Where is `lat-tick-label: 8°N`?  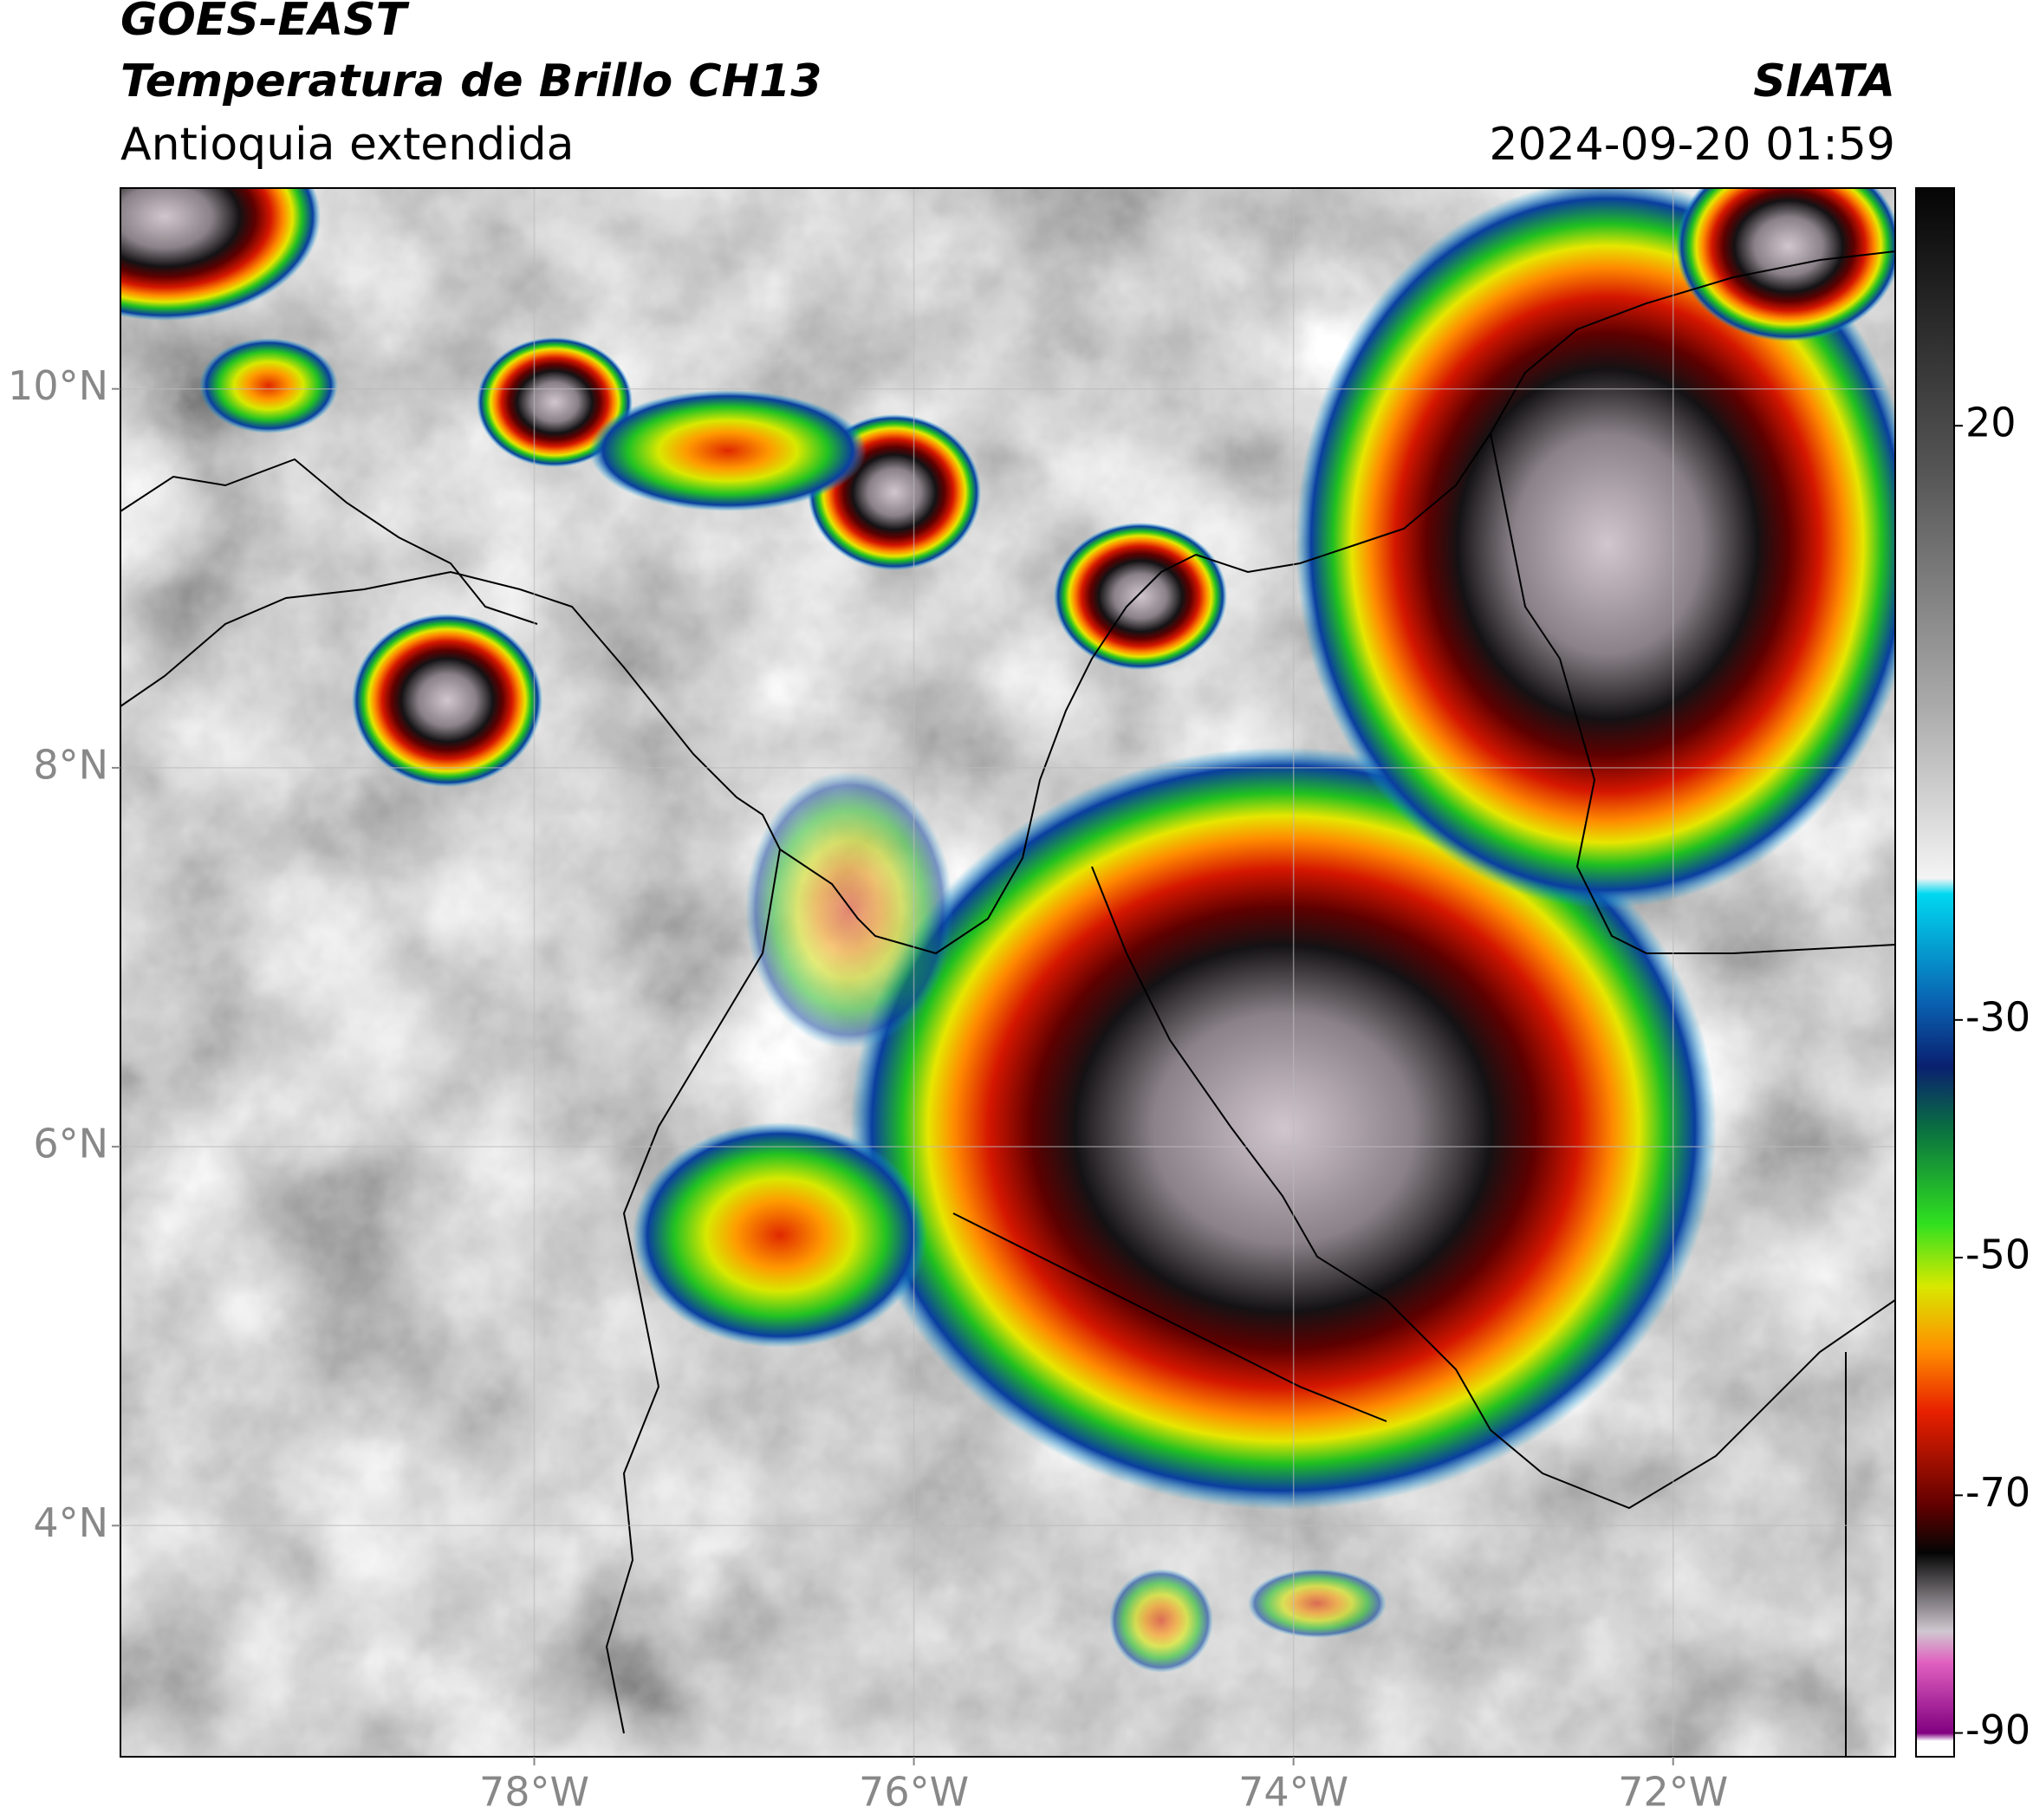 lat-tick-label: 8°N is located at coordinates (70, 764).